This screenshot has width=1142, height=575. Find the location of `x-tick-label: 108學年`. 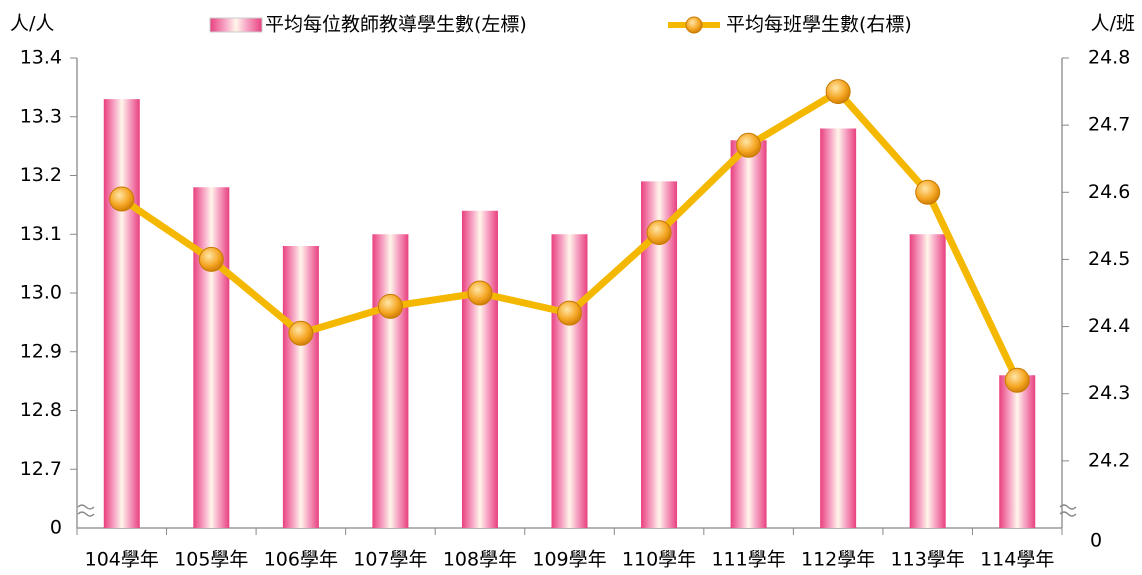

x-tick-label: 108學年 is located at coordinates (480, 560).